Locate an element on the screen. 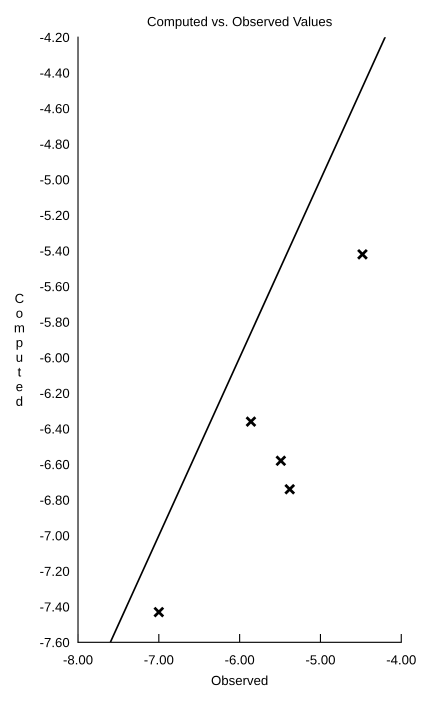  y-tick-label: -6.80 is located at coordinates (55, 500).